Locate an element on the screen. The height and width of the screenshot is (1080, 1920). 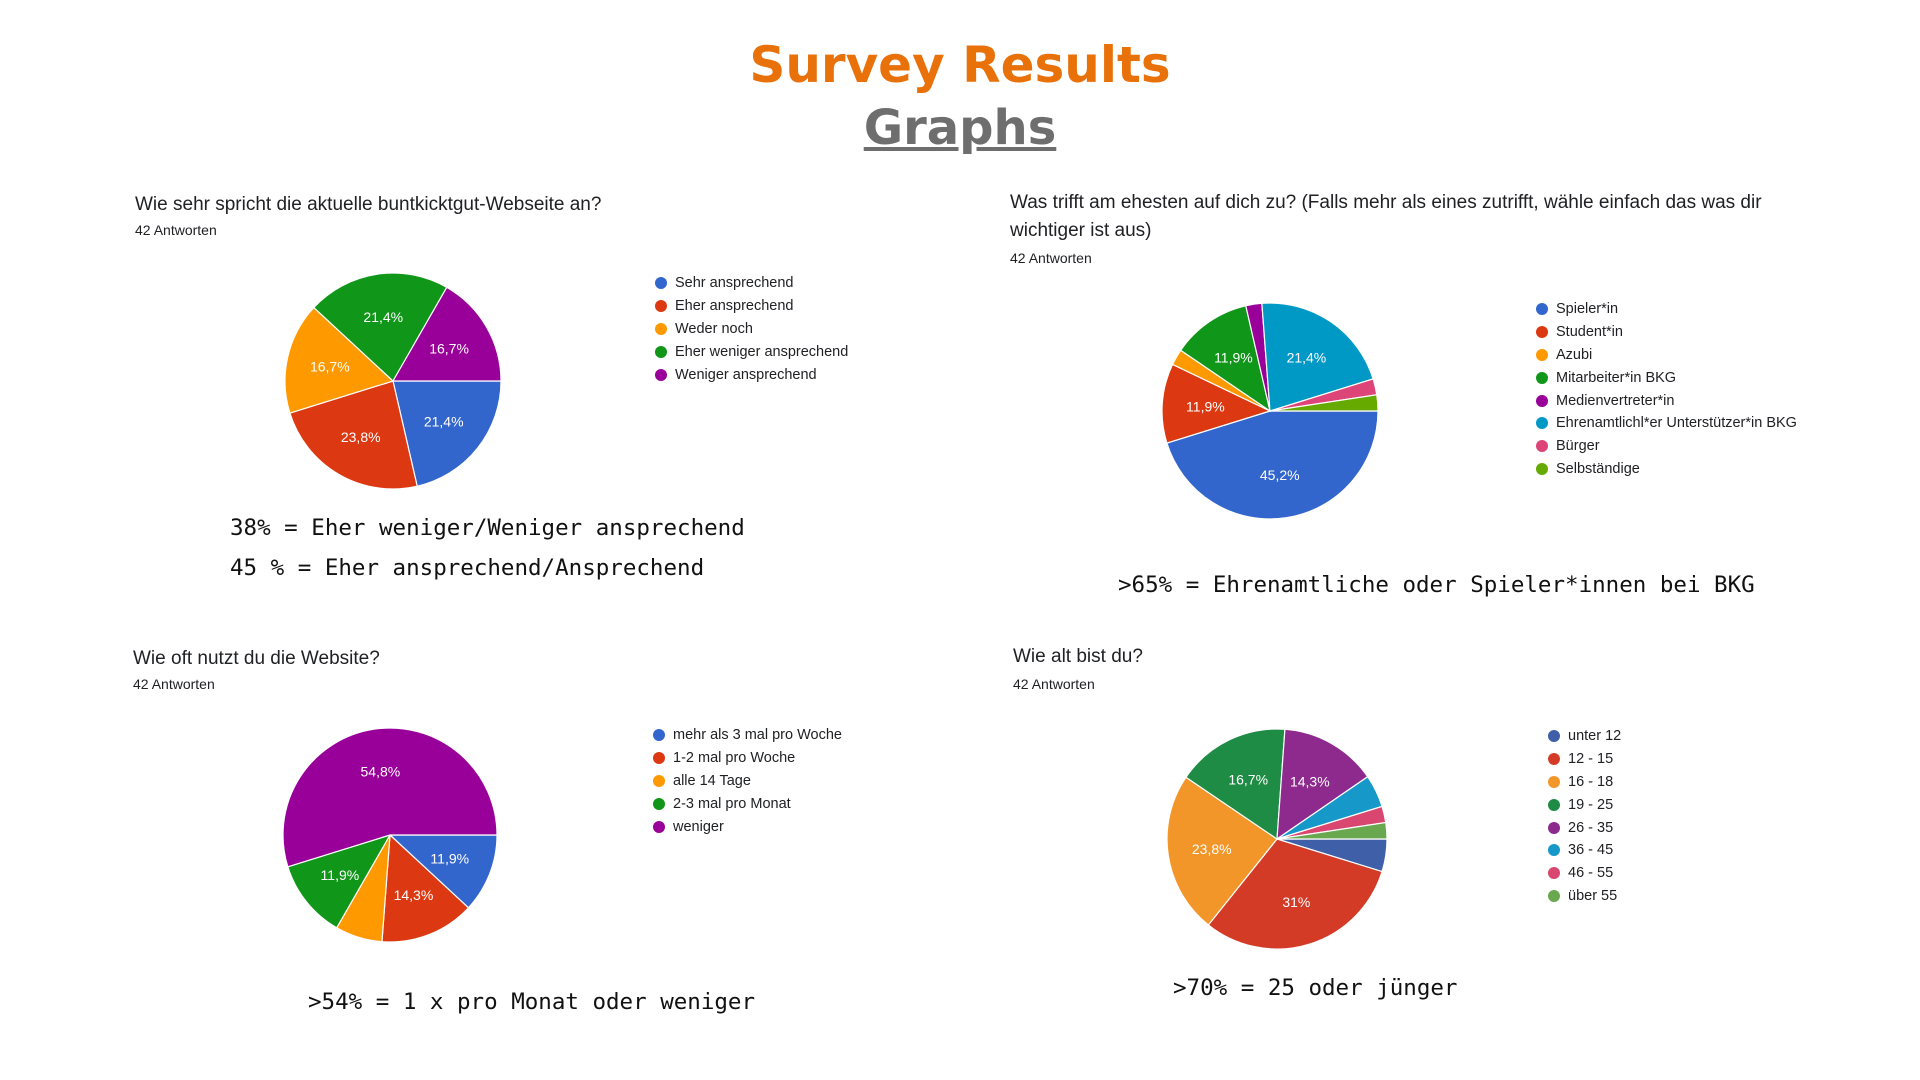
chart-2-legend-label-4: Mitarbeiter*in BKG is located at coordinates (1616, 377).